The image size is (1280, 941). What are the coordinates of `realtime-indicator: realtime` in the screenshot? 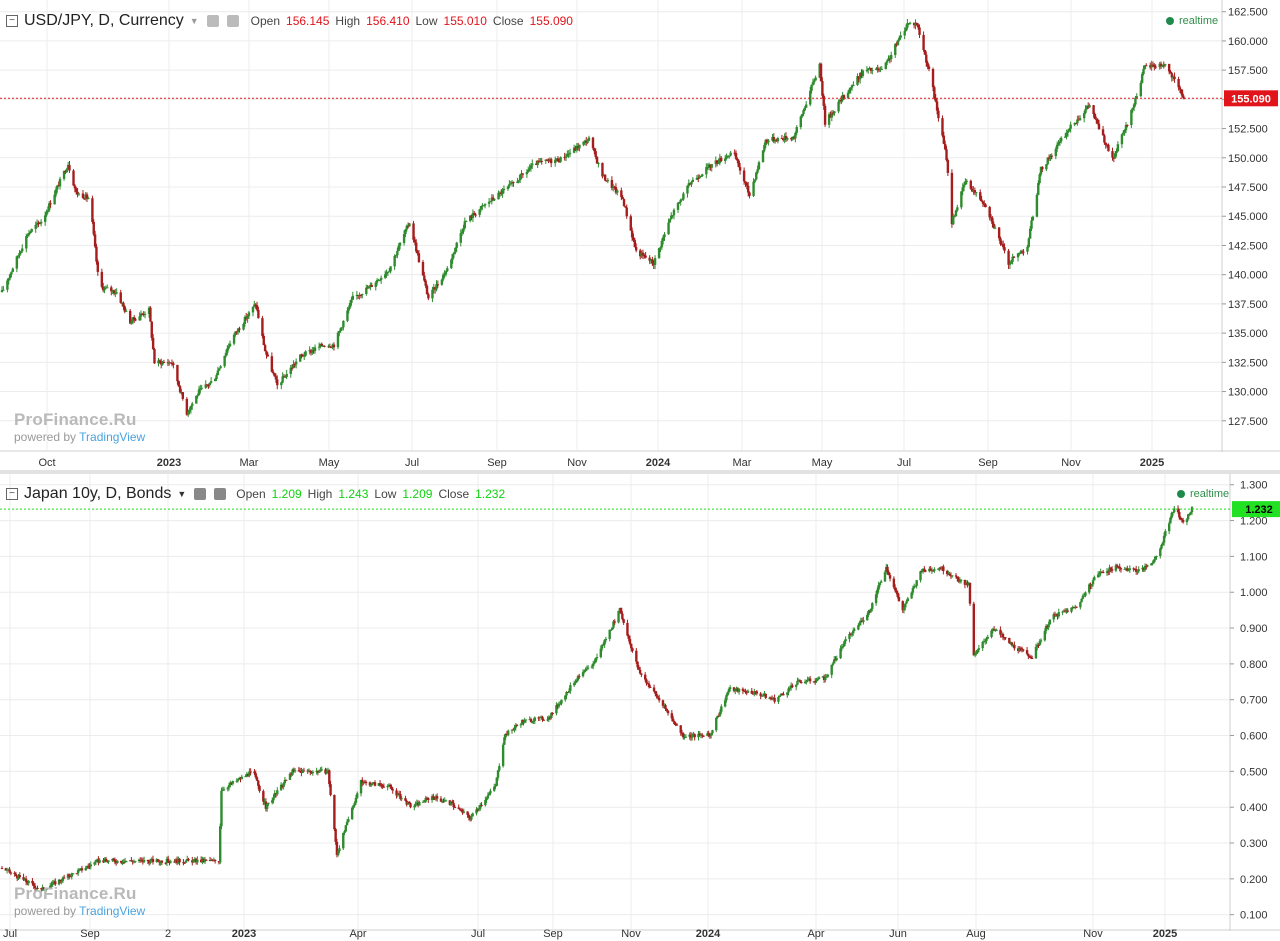 It's located at (1203, 494).